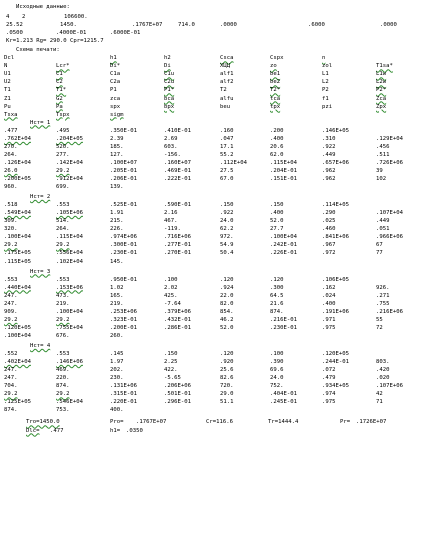 The width and height of the screenshot is (435, 544). Describe the element at coordinates (117, 213) in the screenshot. I see `stage-value: 1.91` at that location.